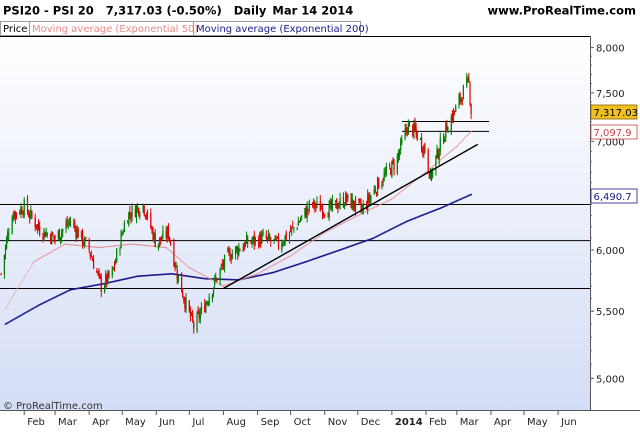  I want to click on legend-price: Price, so click(15, 29).